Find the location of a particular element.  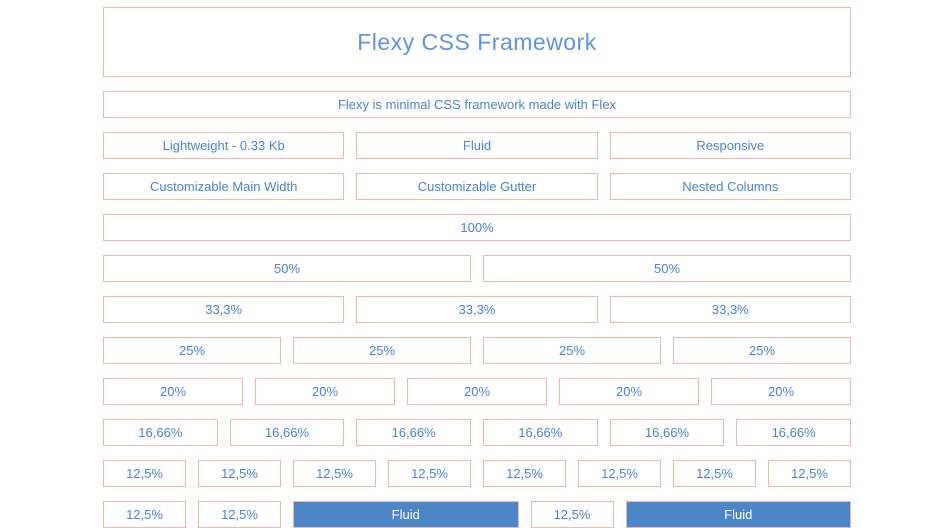

cell-label: 100% is located at coordinates (477, 227).